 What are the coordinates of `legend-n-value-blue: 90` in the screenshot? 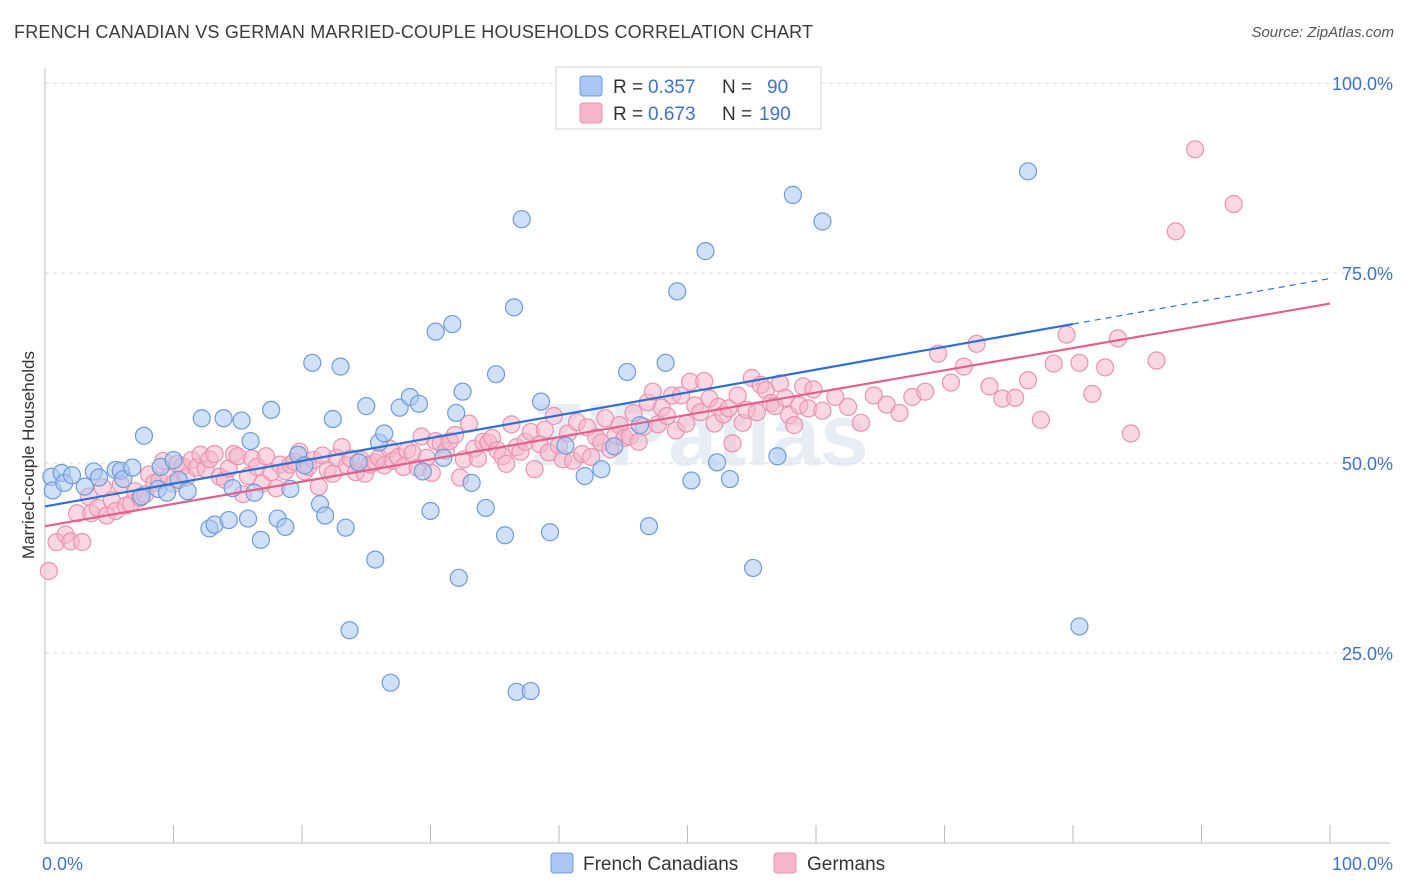 It's located at (777, 87).